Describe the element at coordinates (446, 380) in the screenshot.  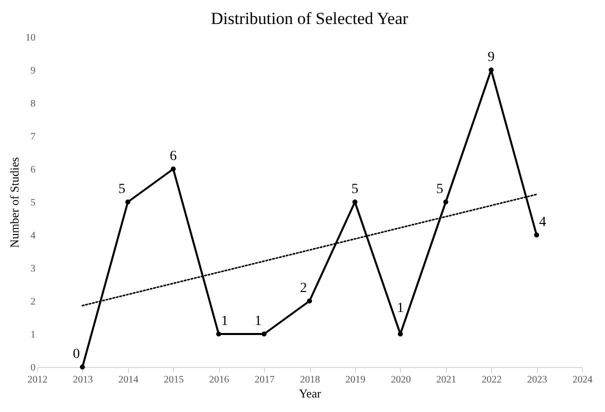
I see `x-tick-label: 2021` at that location.